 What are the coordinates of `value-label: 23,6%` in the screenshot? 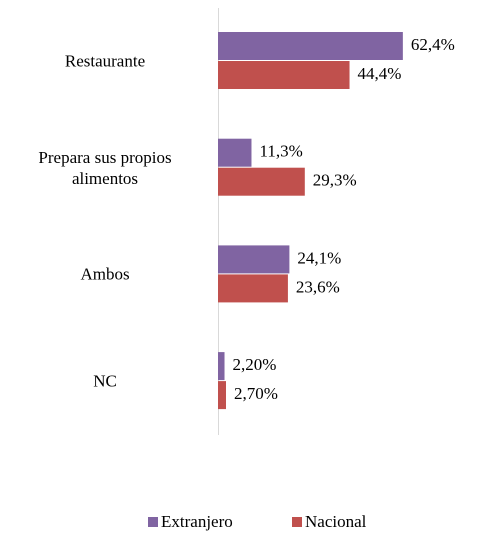 It's located at (318, 286).